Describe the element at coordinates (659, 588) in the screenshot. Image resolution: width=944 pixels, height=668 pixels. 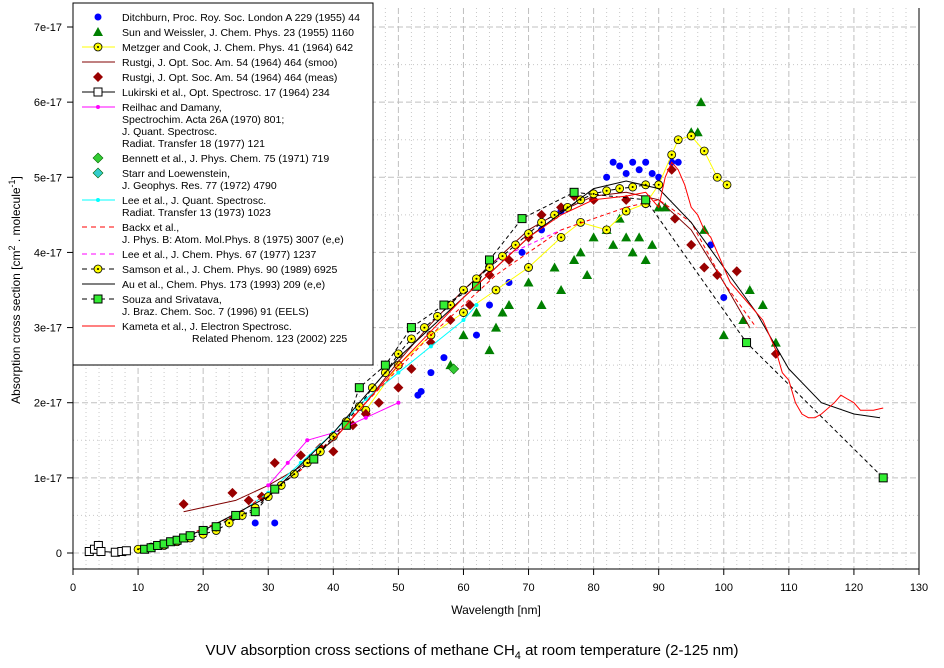
I see `x-tick-label: 90` at that location.